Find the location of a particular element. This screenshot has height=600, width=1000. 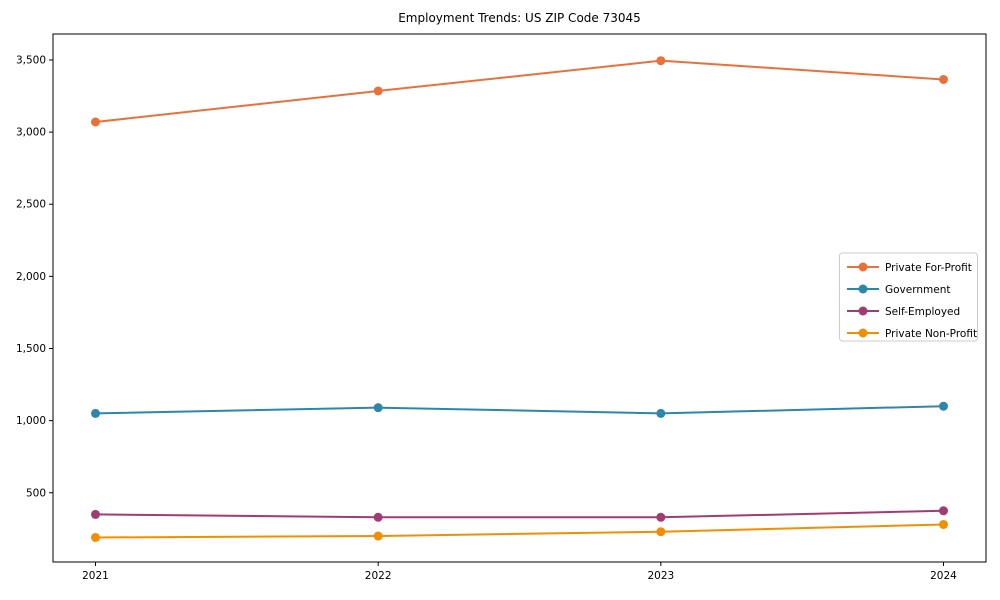

legend-box is located at coordinates (908, 297).